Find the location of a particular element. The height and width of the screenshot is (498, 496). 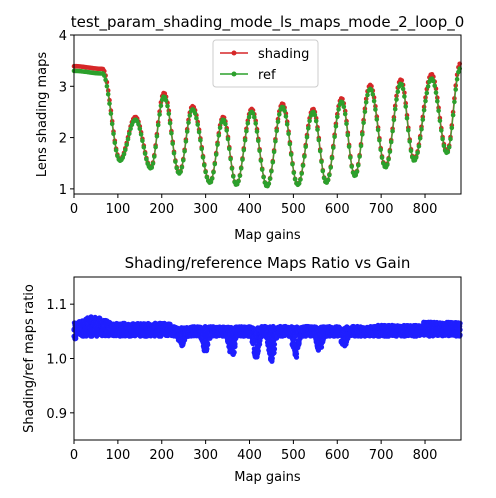

chart1-y-tick-label: 4 is located at coordinates (63, 36).